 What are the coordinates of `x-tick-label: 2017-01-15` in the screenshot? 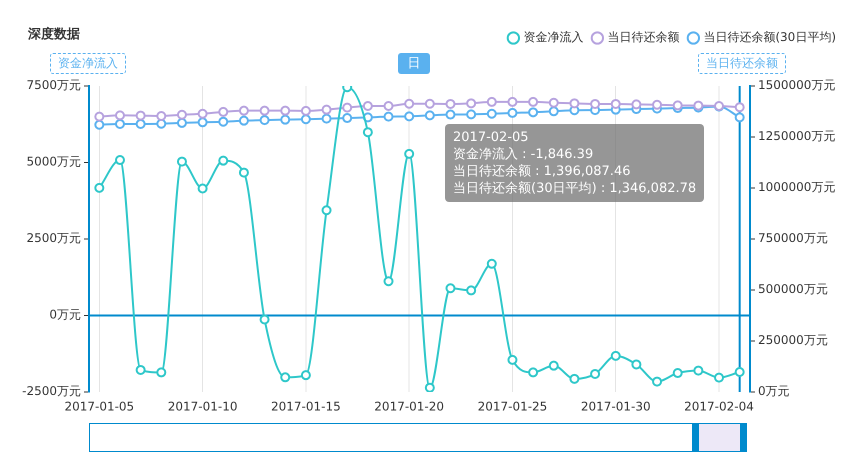 It's located at (306, 406).